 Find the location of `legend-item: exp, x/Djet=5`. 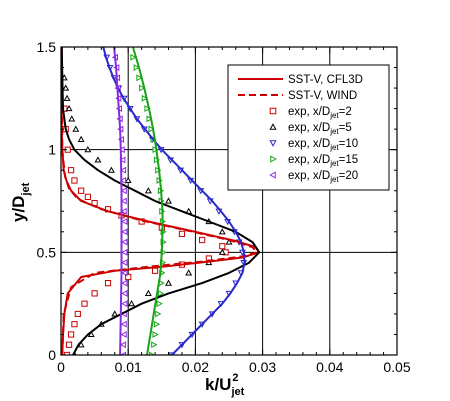

legend-item: exp, x/Djet=5 is located at coordinates (310, 129).